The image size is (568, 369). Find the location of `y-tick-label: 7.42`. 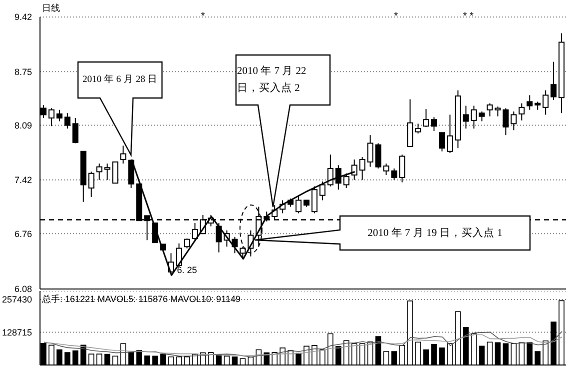

y-tick-label: 7.42 is located at coordinates (23, 180).